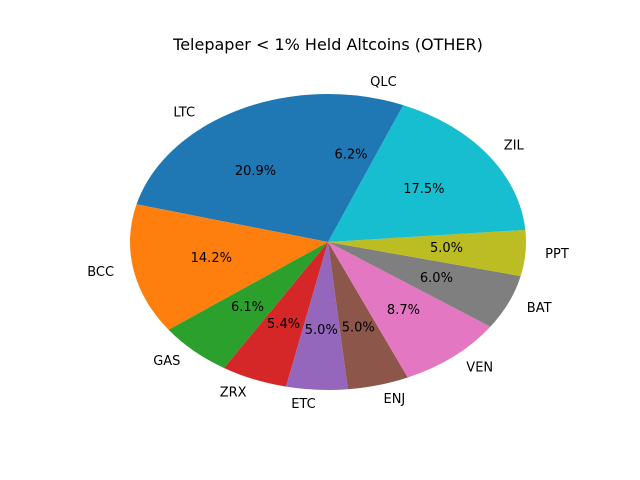  I want to click on slice-bat, so click(424, 284).